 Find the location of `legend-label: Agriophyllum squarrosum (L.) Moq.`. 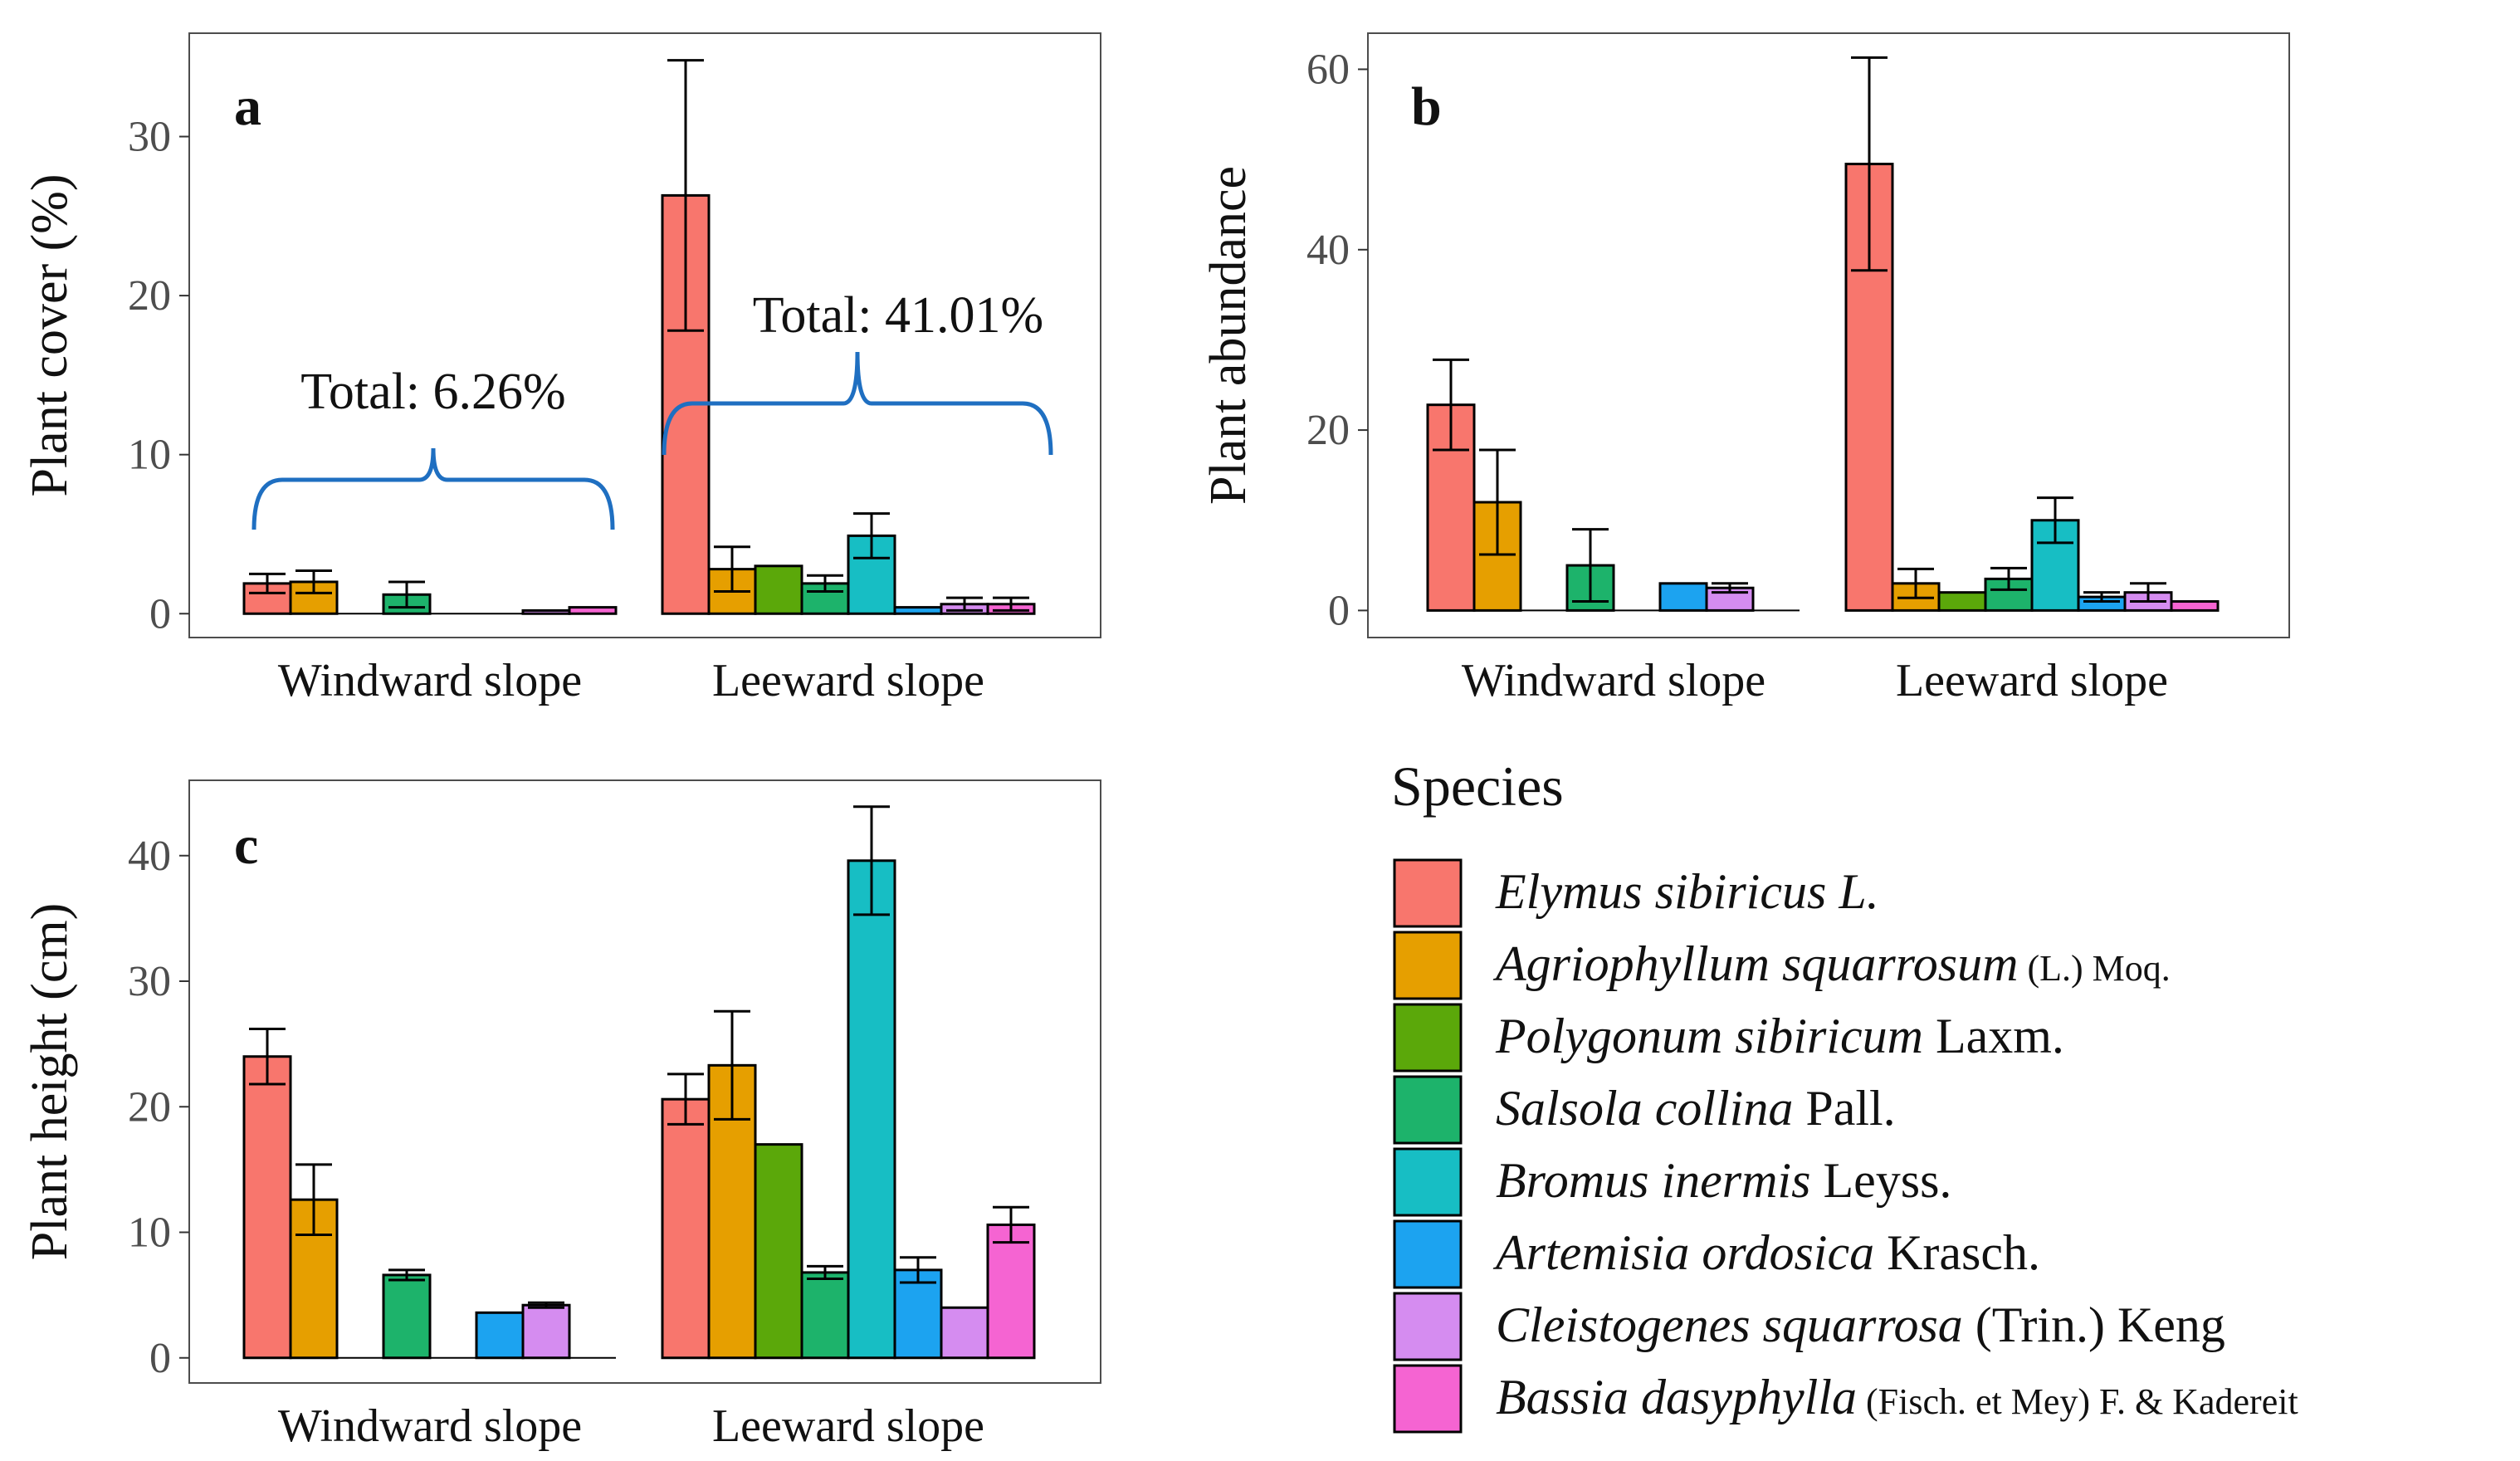

legend-label: Agriophyllum squarrosum (L.) Moq. is located at coordinates (1831, 963).